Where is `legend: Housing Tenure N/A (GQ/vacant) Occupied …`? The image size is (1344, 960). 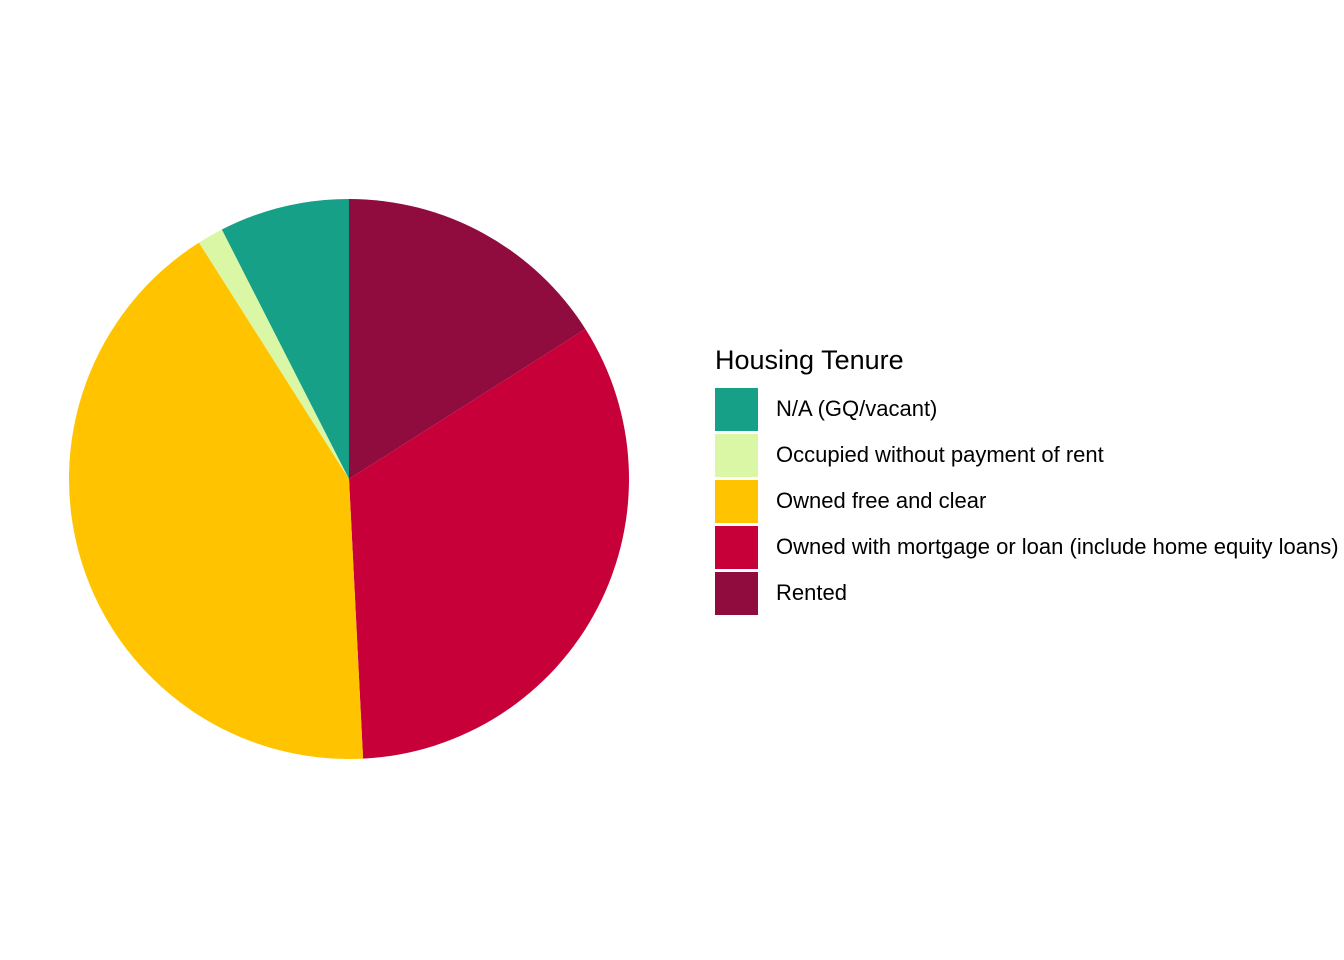
legend: Housing Tenure N/A (GQ/vacant) Occupied … is located at coordinates (1029, 480).